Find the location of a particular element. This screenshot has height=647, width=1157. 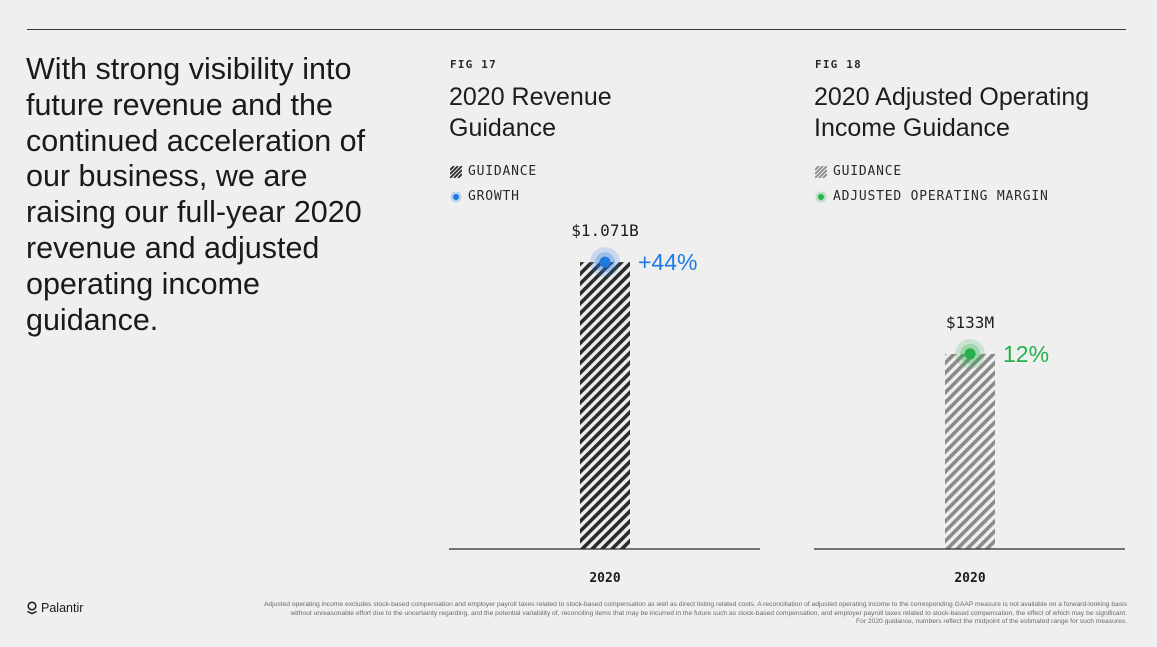

operating-income-chart: $133M 12% 2020 is located at coordinates (969, 449).